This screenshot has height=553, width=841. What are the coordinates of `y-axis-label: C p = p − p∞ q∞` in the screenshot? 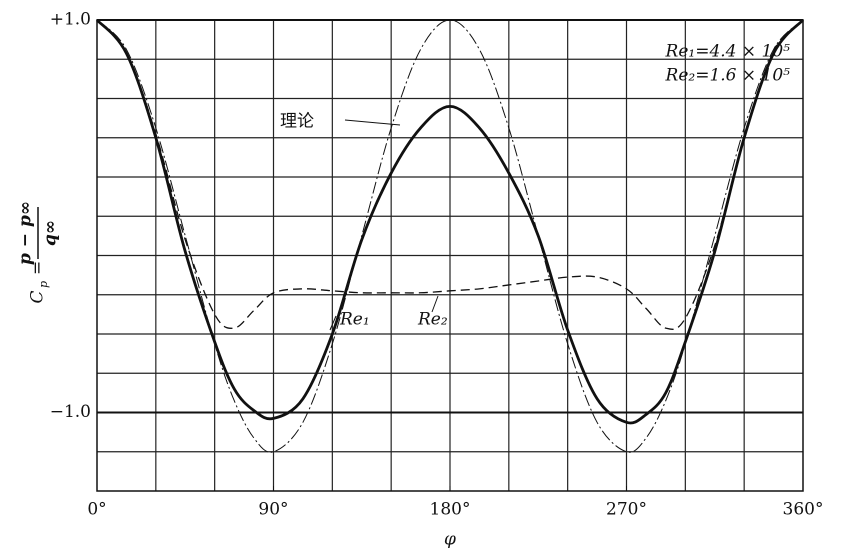 It's located at (38, 252).